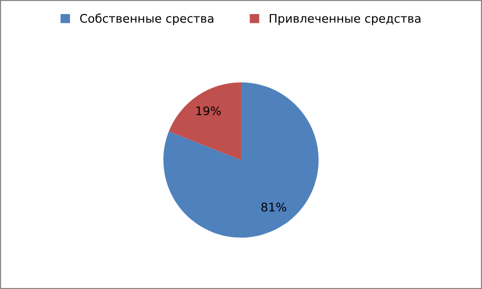  Describe the element at coordinates (273, 207) in the screenshot. I see `data-label: 81%` at that location.